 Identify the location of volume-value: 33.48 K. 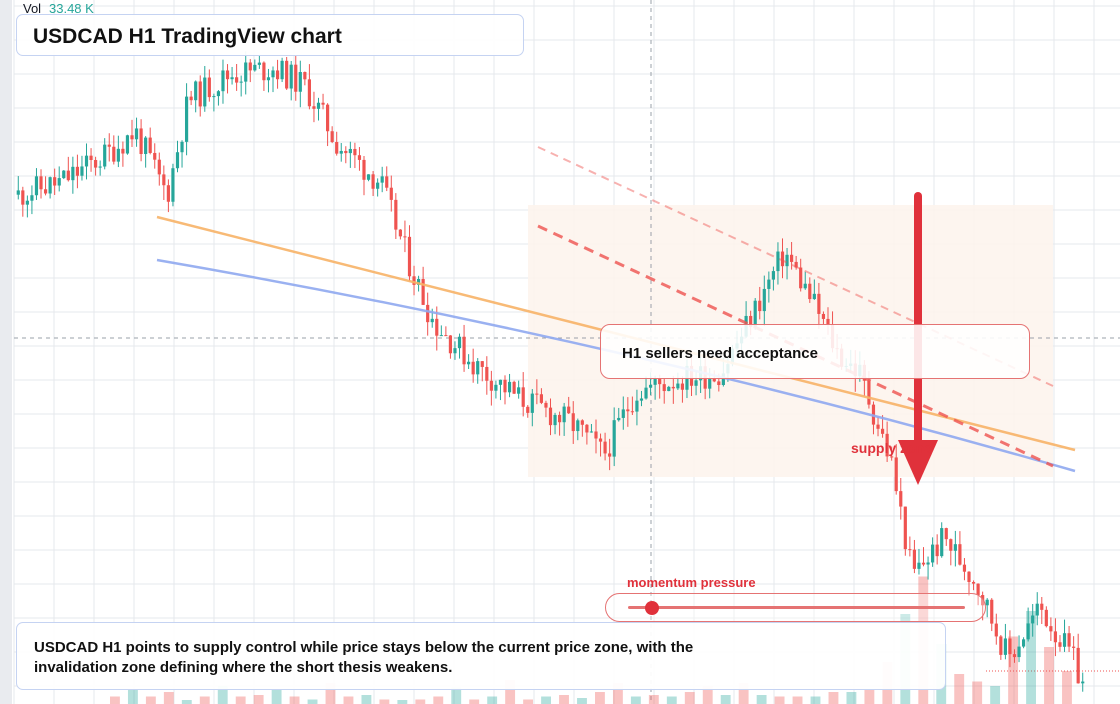
(71, 8).